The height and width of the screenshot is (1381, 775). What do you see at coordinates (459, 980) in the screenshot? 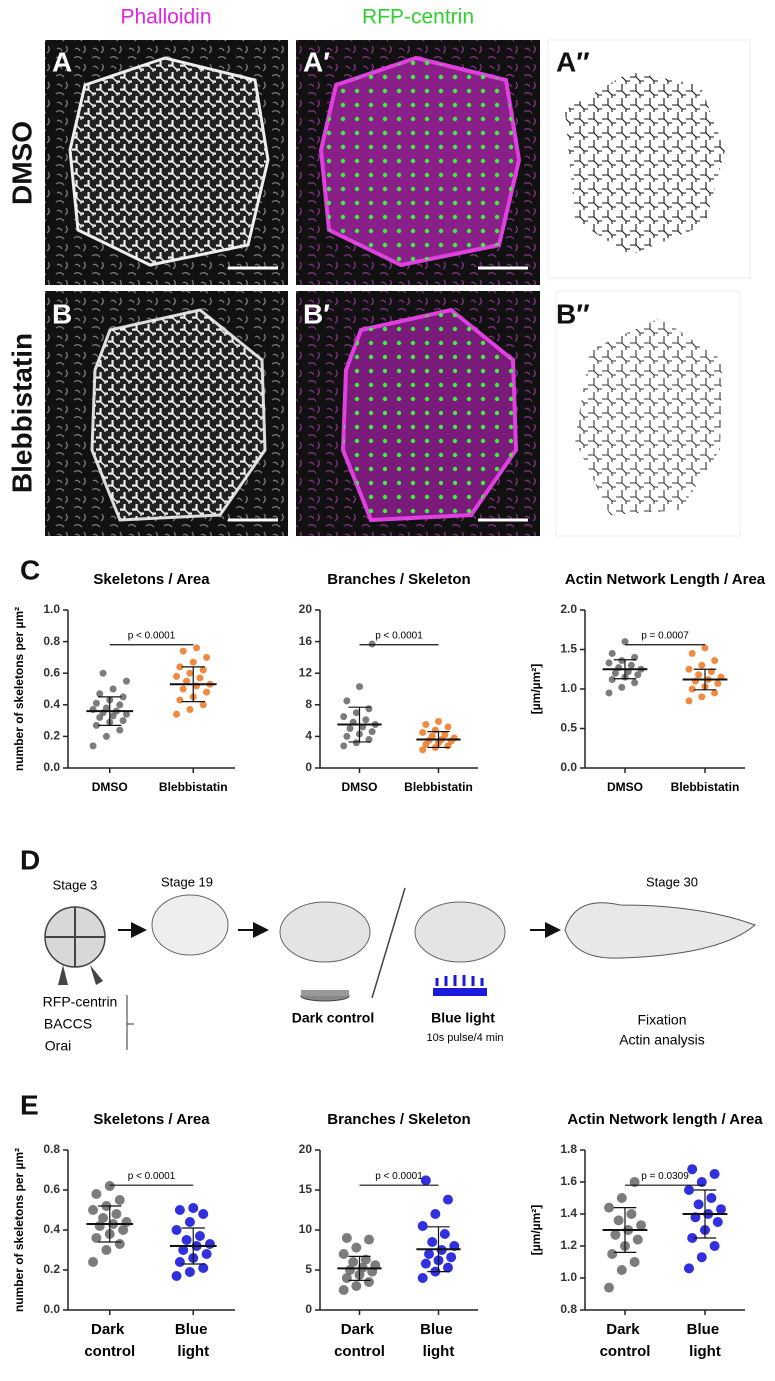
I see `light-rays` at bounding box center [459, 980].